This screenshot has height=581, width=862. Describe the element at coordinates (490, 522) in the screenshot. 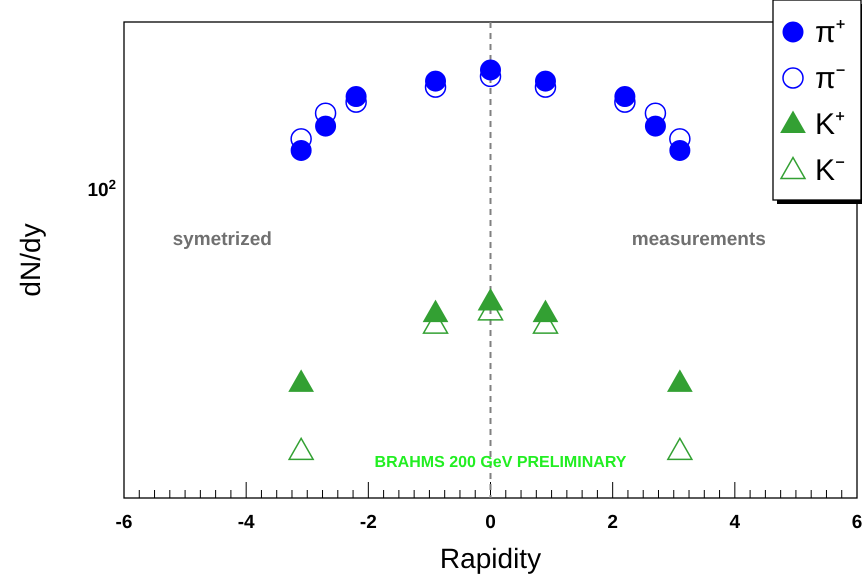

I see `x-tick-label: 0` at that location.